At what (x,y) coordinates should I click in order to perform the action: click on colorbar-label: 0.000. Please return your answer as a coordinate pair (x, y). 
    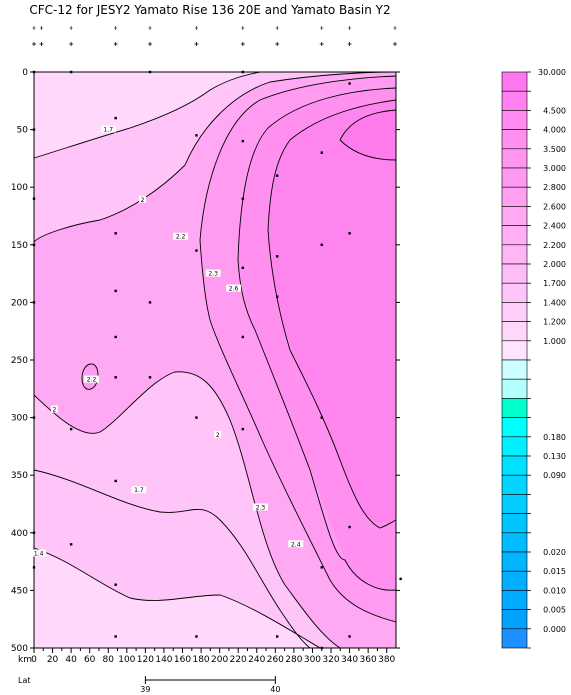
    Looking at the image, I should click on (554, 629).